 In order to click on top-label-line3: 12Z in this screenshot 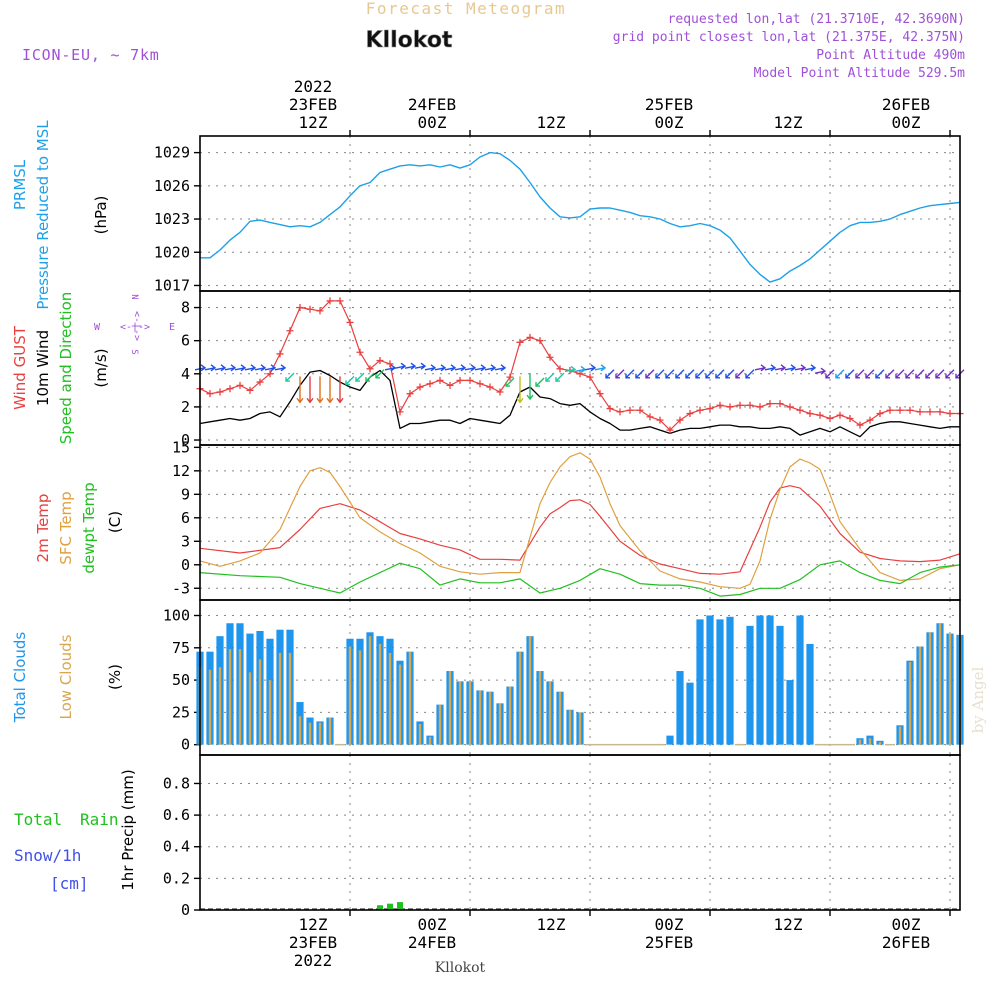, I will do `click(313, 122)`.